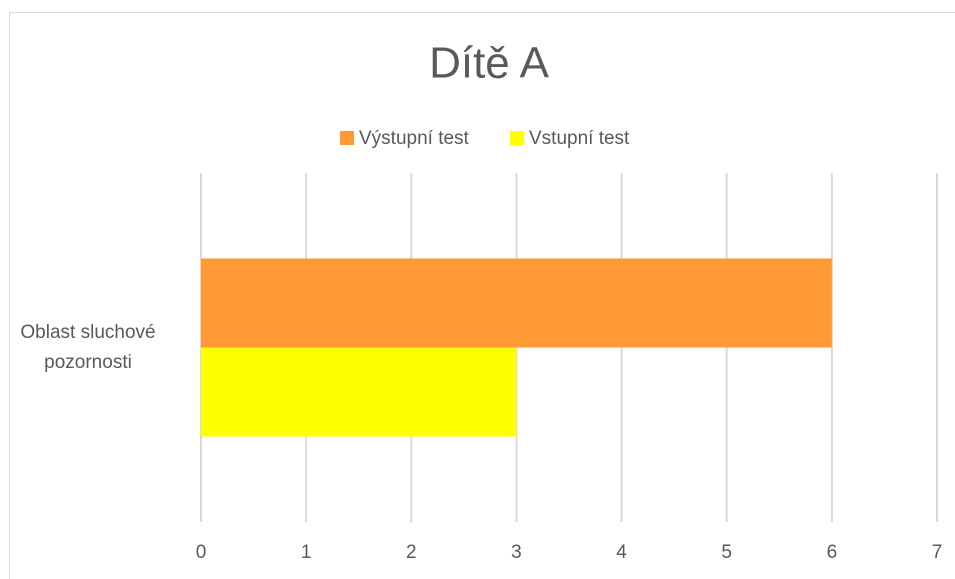 This screenshot has height=579, width=955. I want to click on legend-label: Vstupní test, so click(579, 138).